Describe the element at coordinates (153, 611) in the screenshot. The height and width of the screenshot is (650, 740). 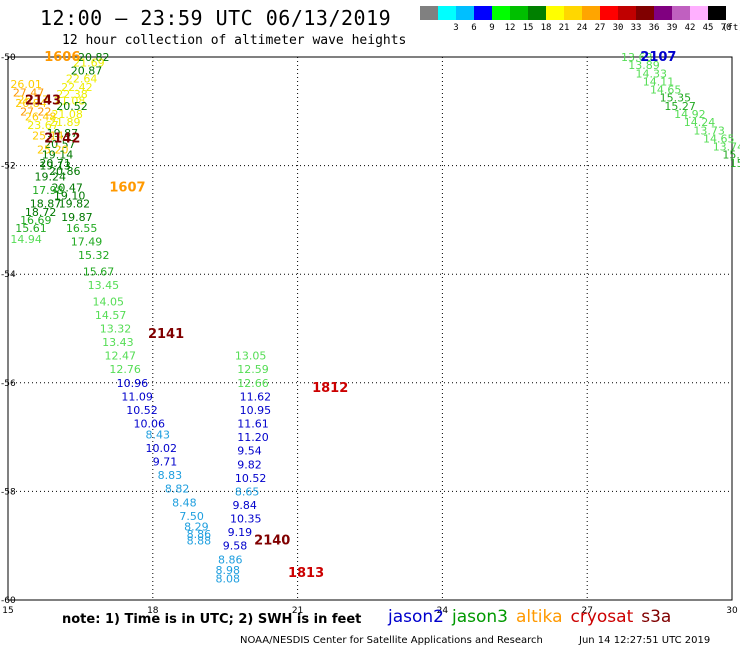
I see `longitude-tick-label: 18` at that location.